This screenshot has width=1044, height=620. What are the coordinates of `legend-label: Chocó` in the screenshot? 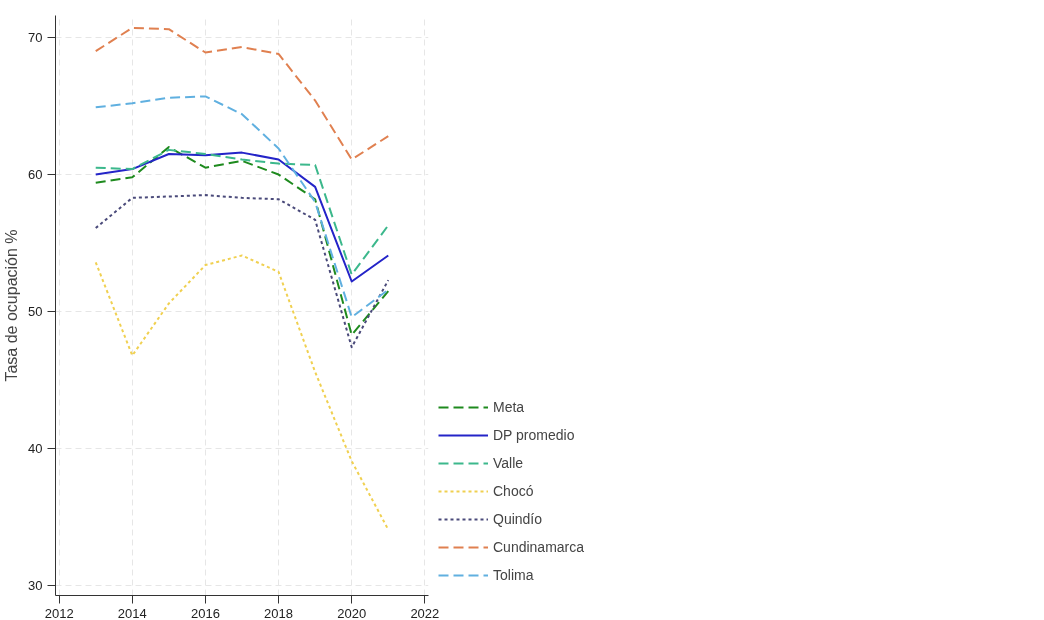 It's located at (513, 491).